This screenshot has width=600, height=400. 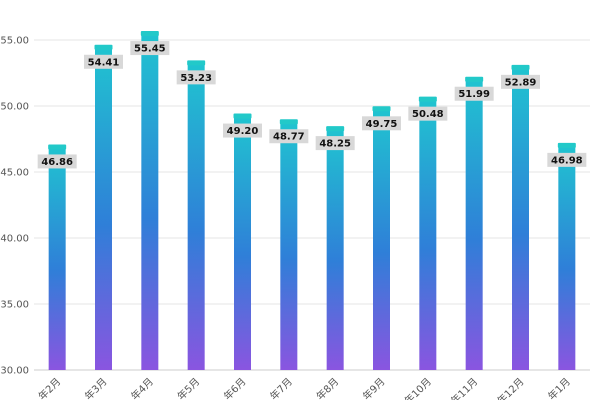 I want to click on x-tick-label: 年7月, so click(x=281, y=387).